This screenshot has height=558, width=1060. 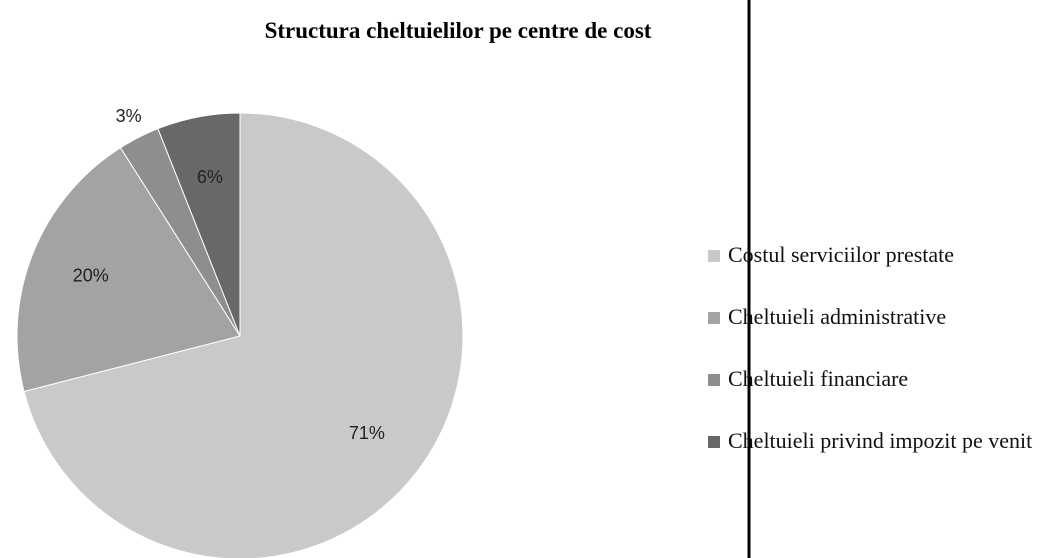 I want to click on legend-label: Cheltuieli privind impozit pe venit, so click(x=880, y=440).